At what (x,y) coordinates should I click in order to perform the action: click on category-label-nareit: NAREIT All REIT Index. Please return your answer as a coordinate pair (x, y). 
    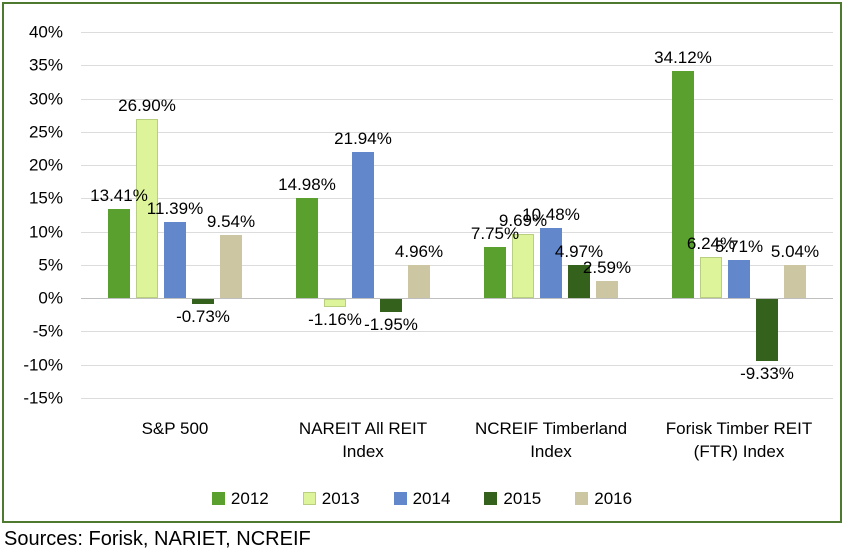
    Looking at the image, I should click on (363, 440).